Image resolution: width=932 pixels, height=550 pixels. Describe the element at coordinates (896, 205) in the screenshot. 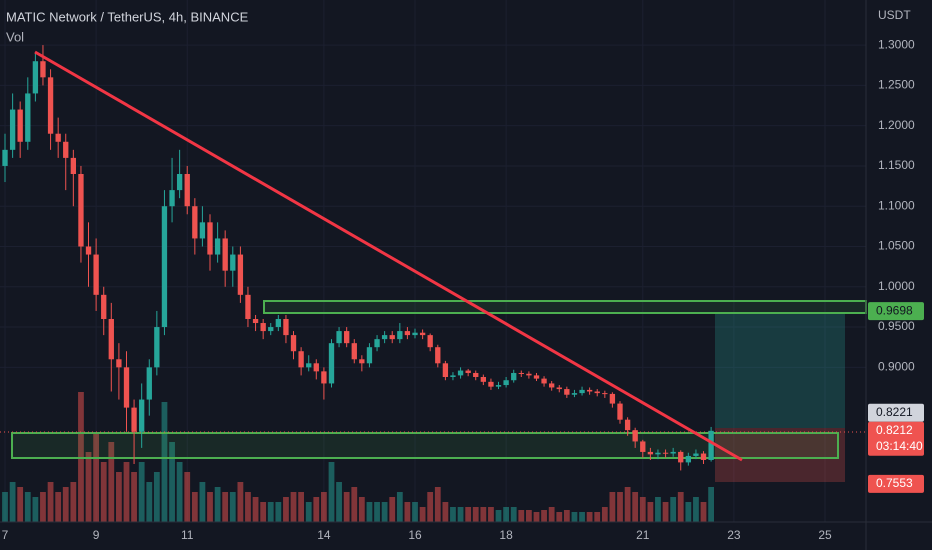

I see `y-tick-label: 1.1000` at that location.